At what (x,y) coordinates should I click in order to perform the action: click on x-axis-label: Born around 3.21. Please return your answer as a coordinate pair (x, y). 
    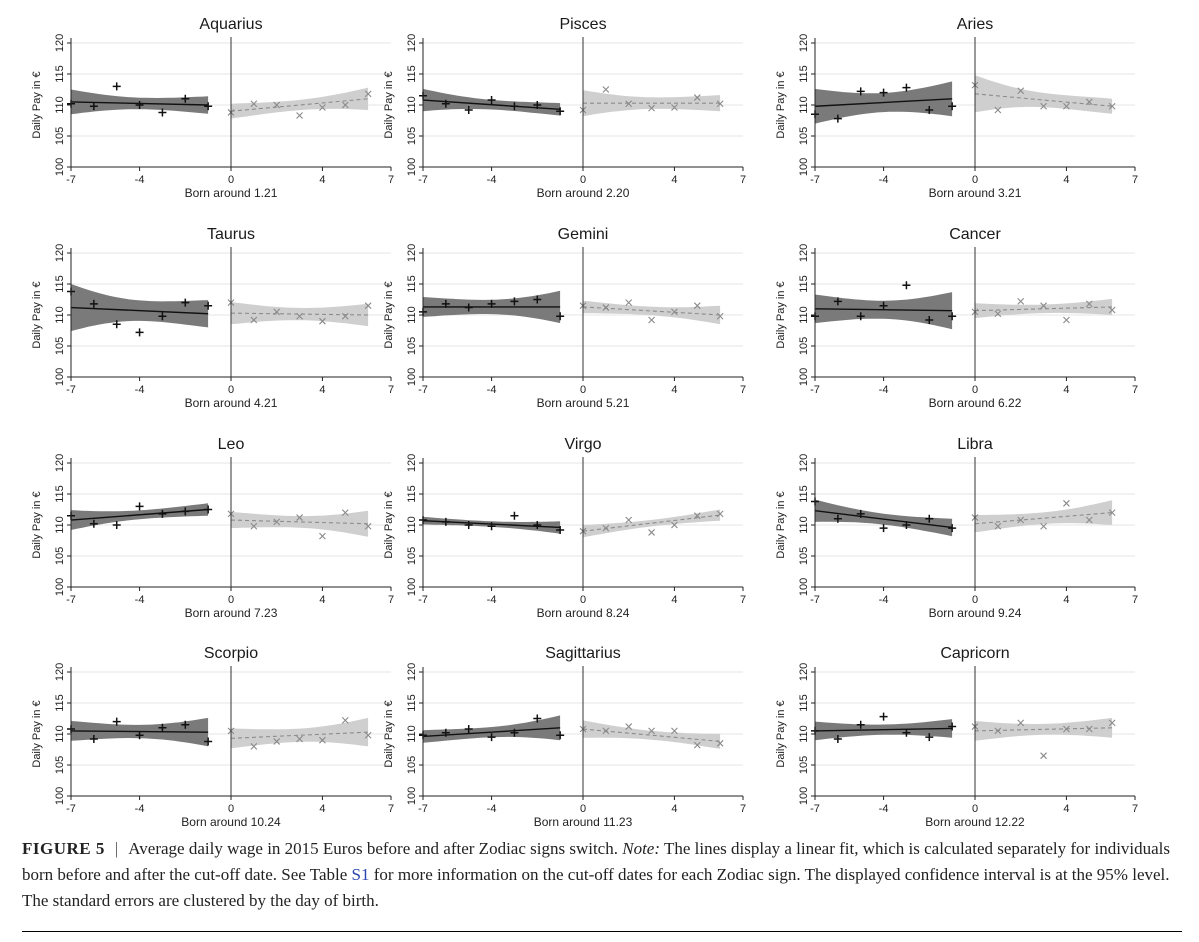
    Looking at the image, I should click on (975, 193).